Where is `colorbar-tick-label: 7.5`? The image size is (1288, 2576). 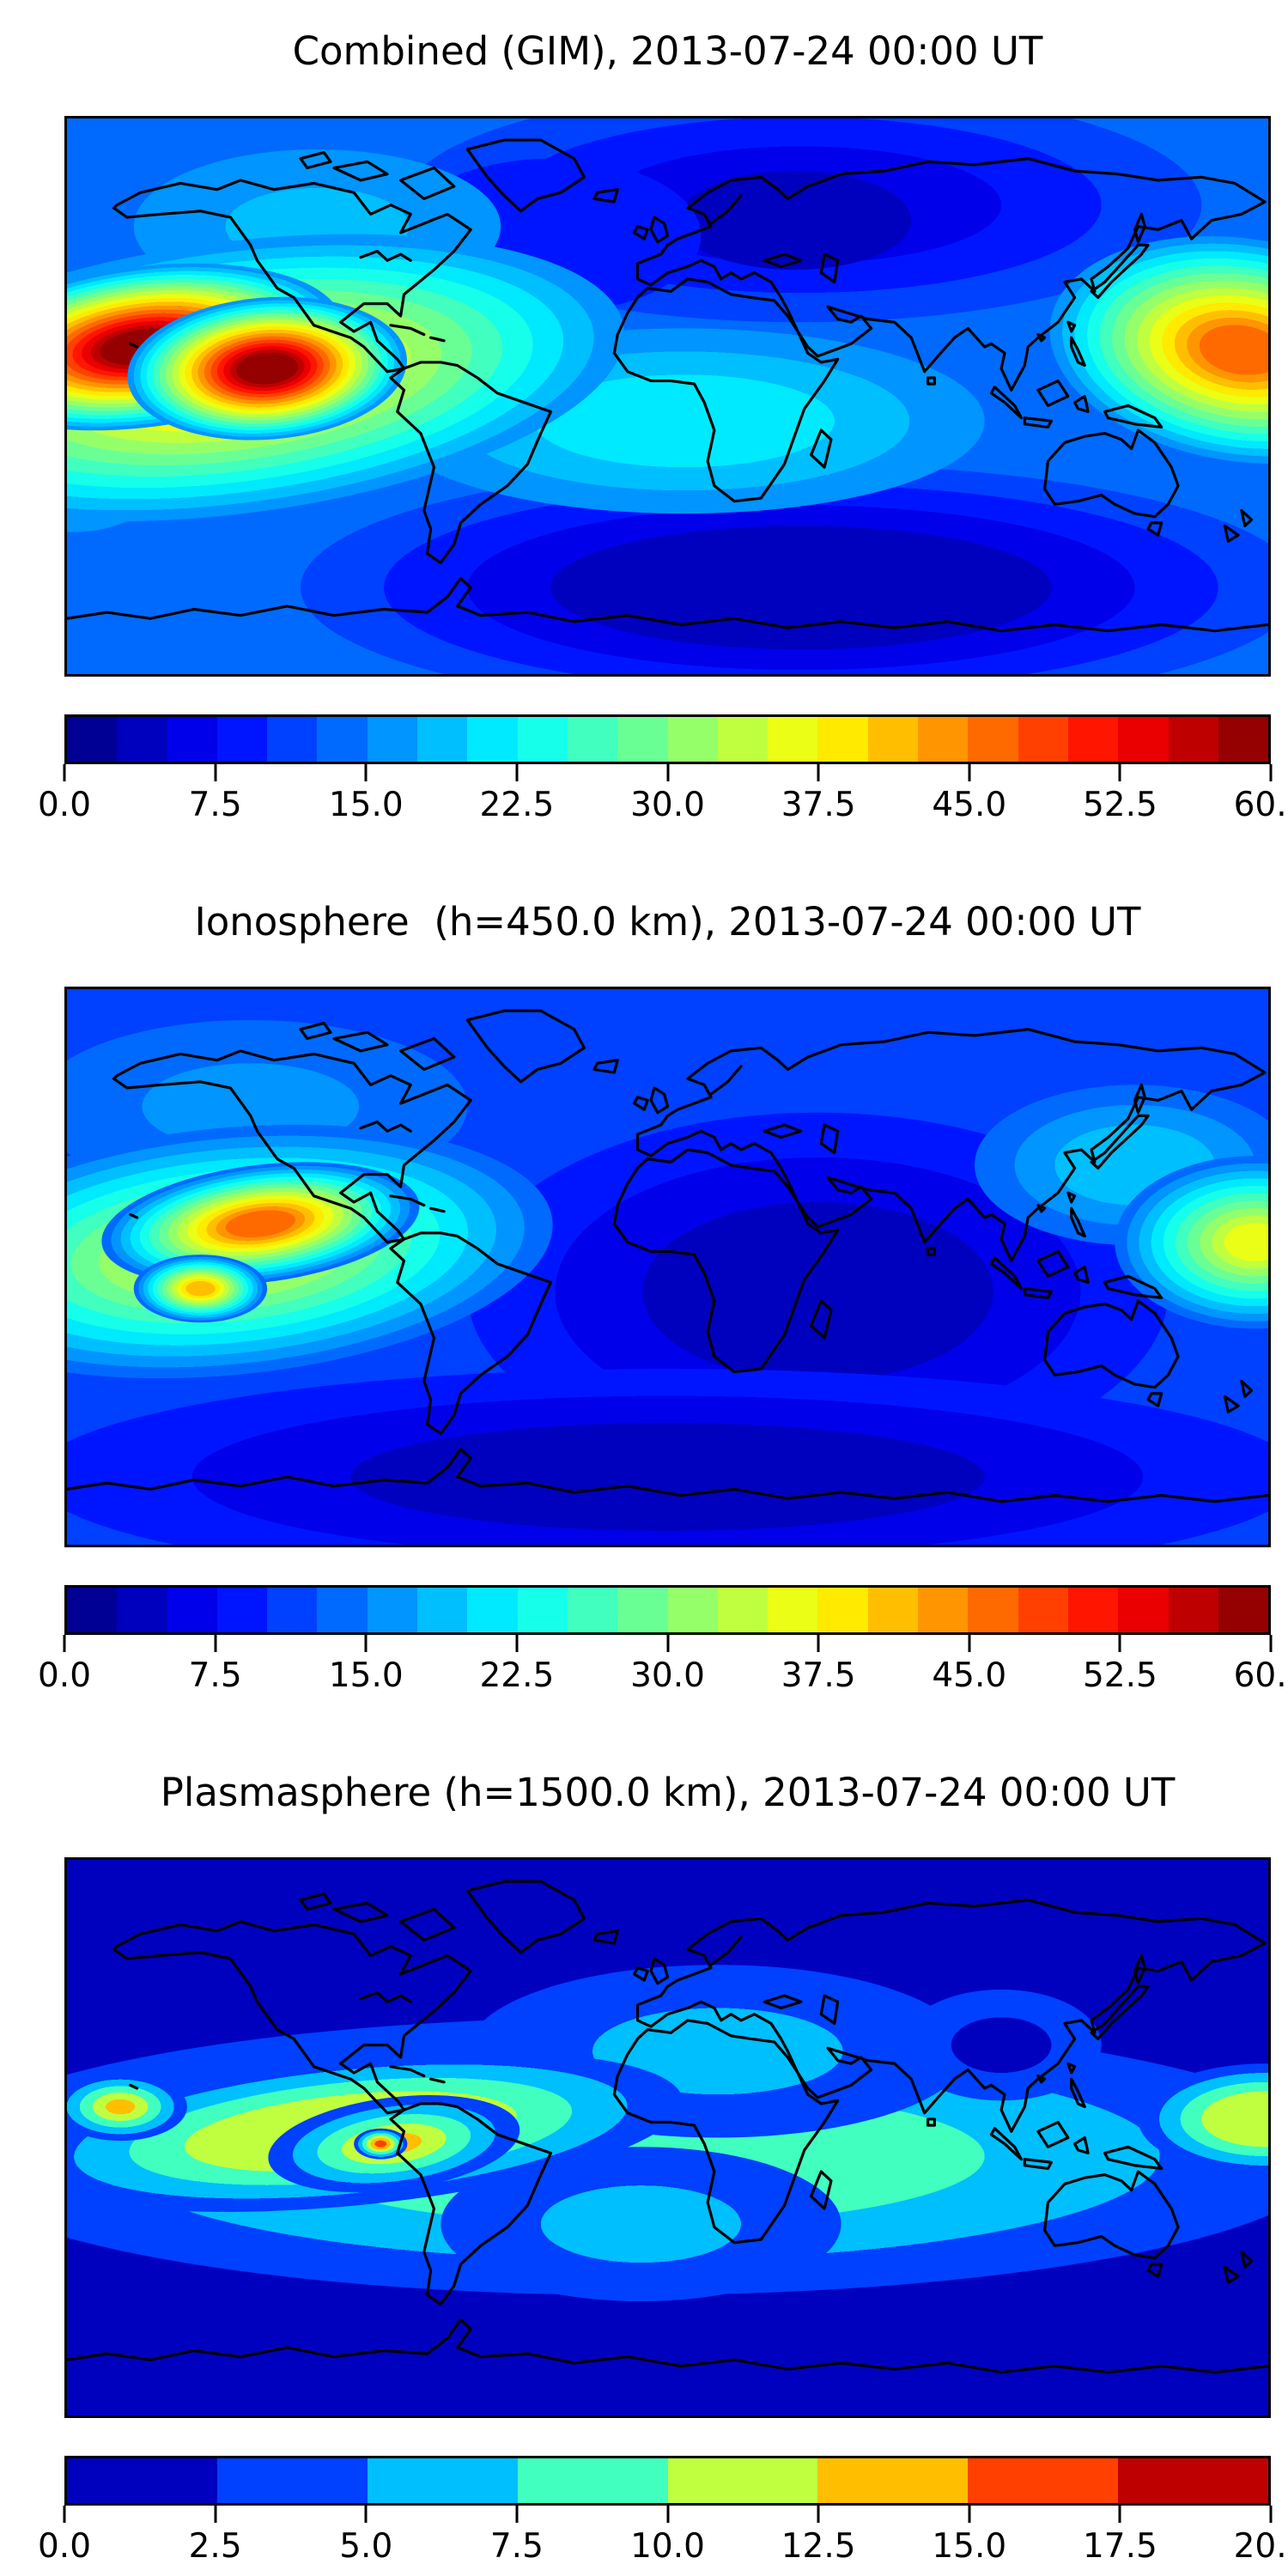 colorbar-tick-label: 7.5 is located at coordinates (215, 805).